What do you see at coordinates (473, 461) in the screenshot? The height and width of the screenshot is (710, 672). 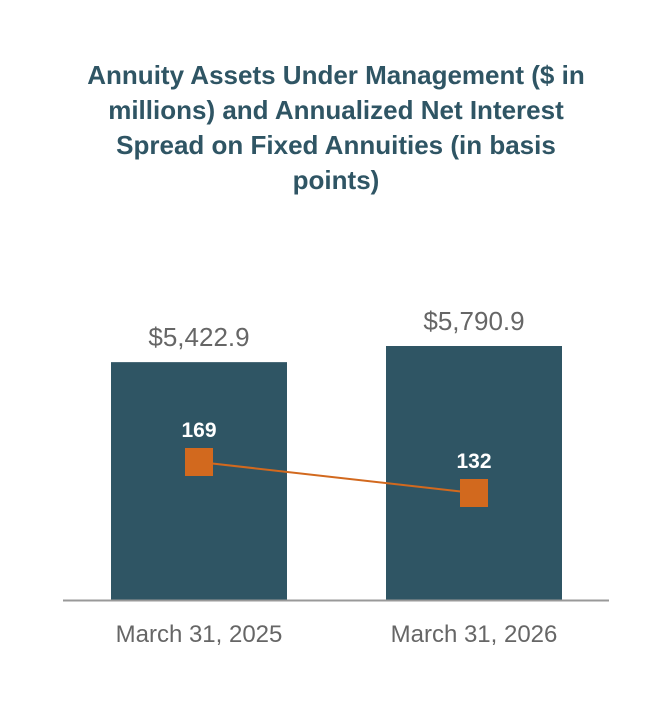 I see `spread-value-label-2: 132` at bounding box center [473, 461].